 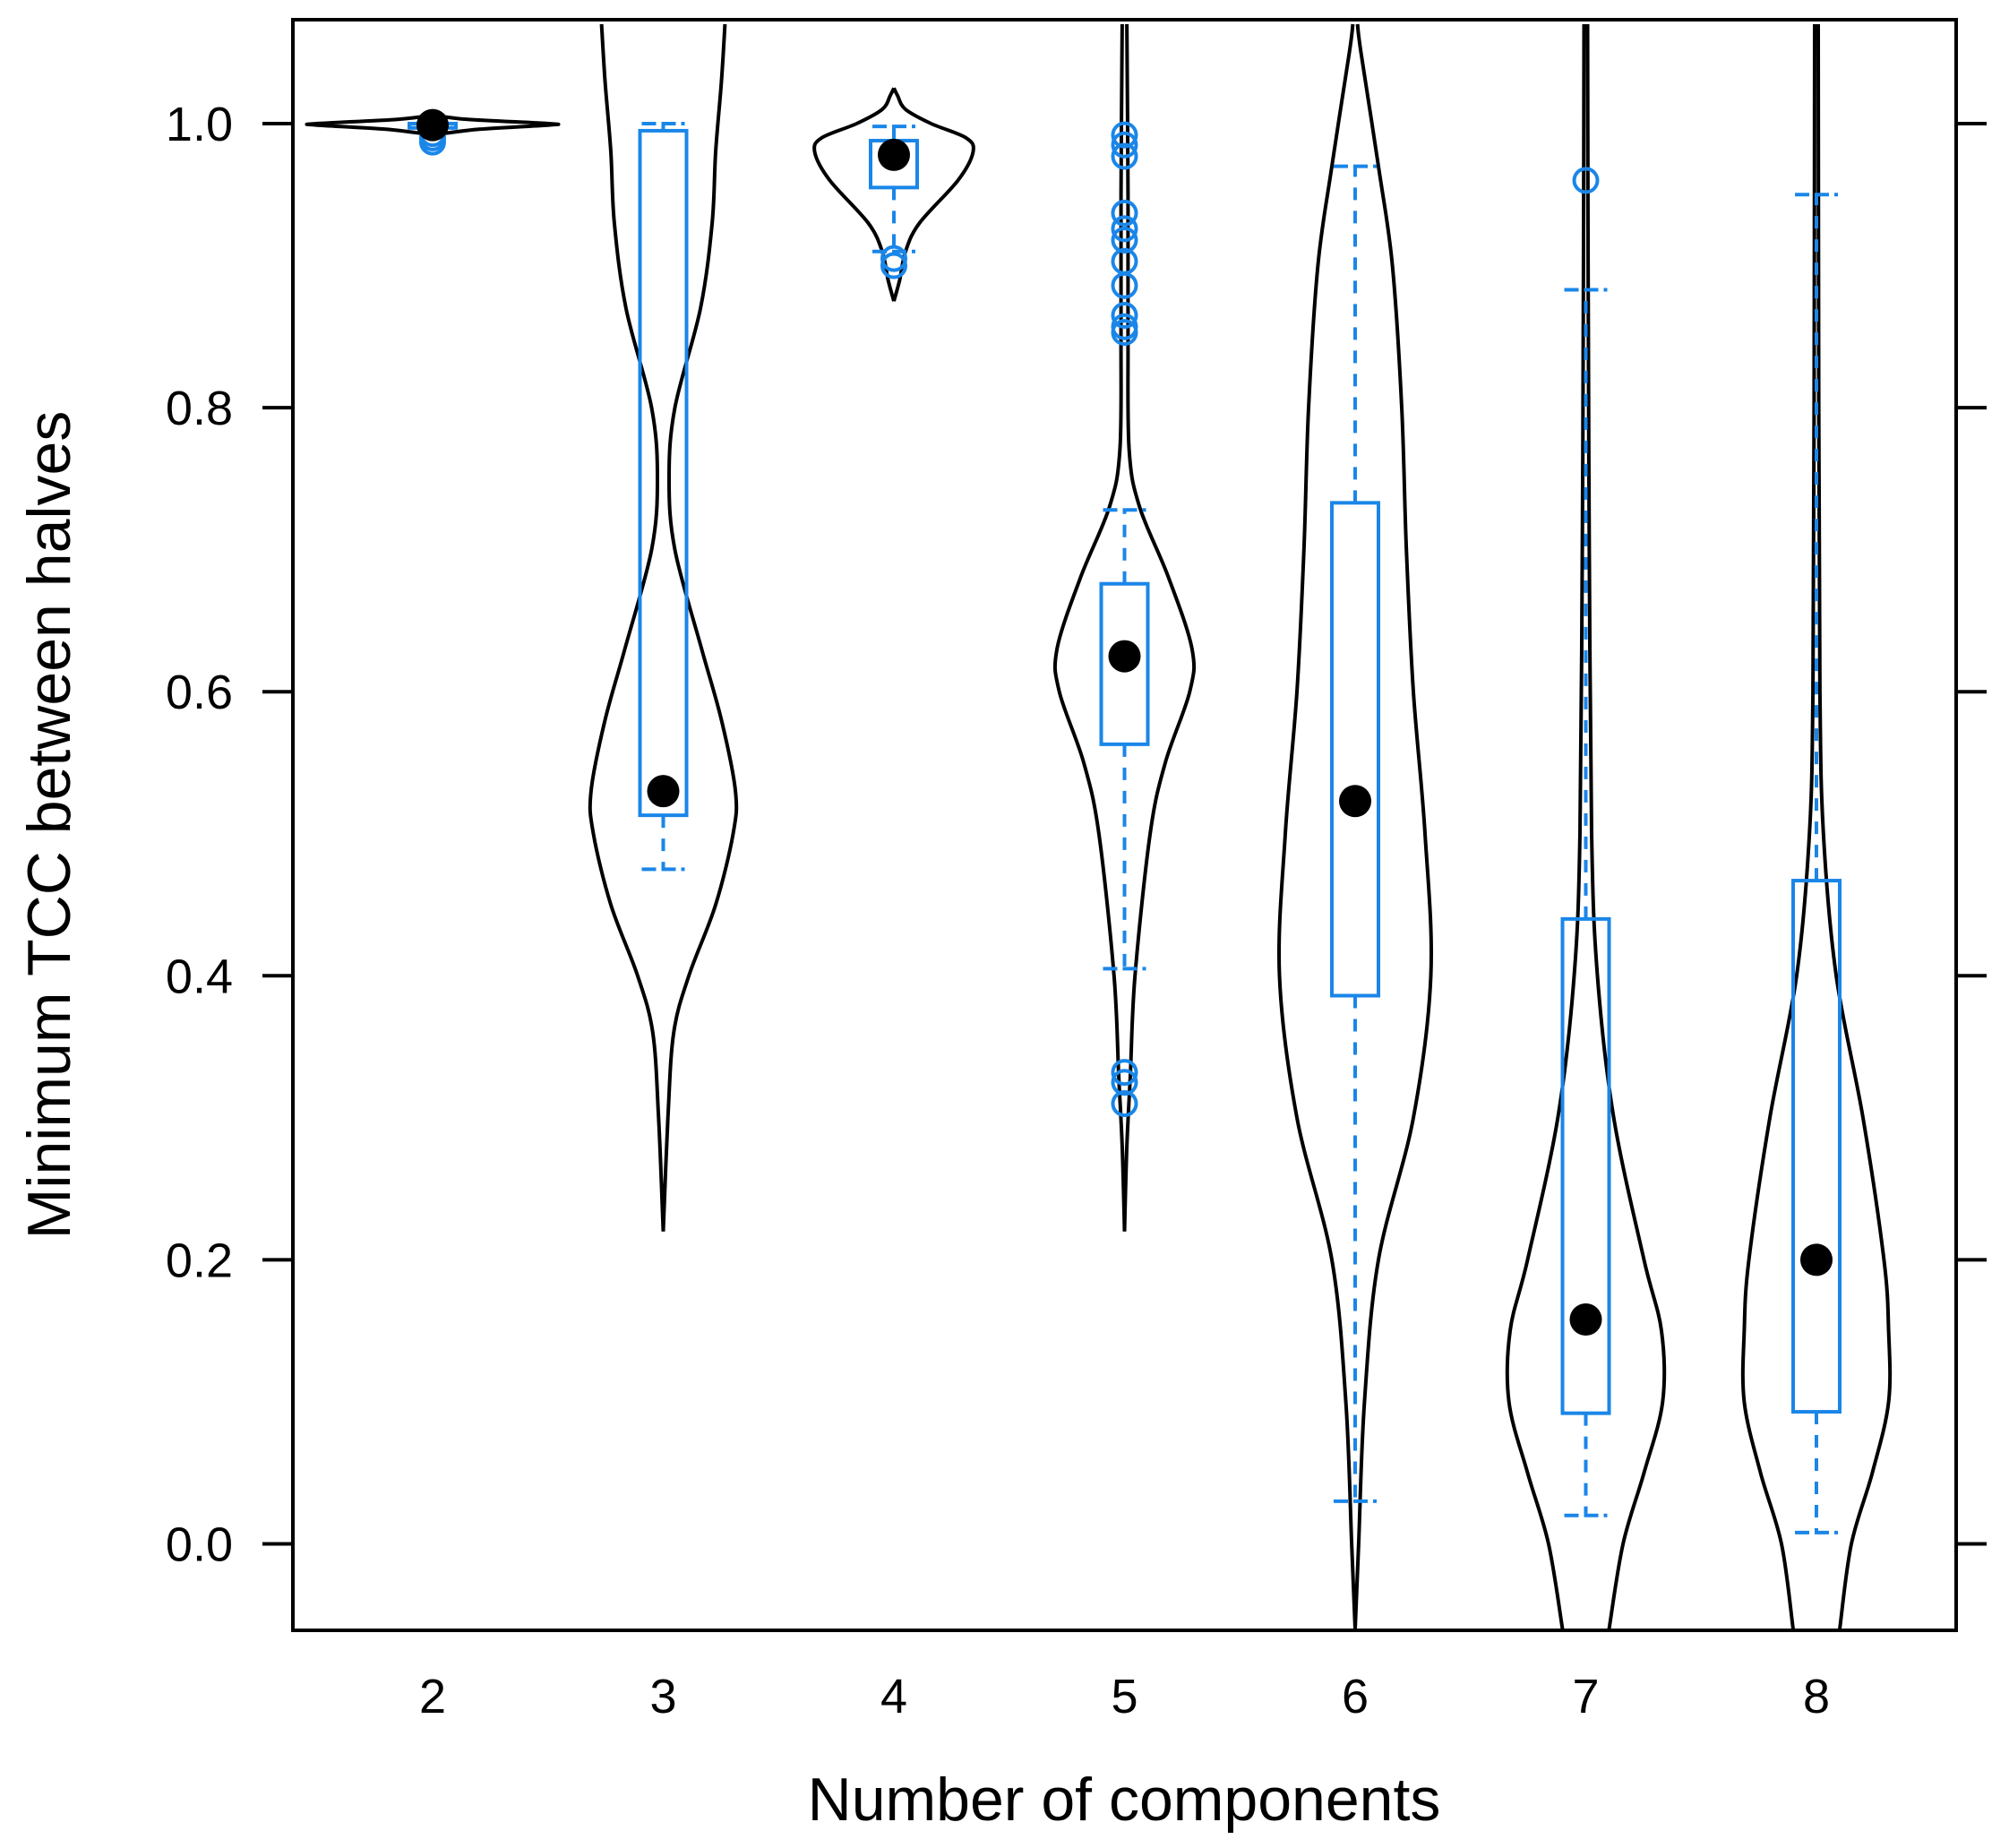 I want to click on y-tick-label-1.0: 1.0, so click(x=199, y=124).